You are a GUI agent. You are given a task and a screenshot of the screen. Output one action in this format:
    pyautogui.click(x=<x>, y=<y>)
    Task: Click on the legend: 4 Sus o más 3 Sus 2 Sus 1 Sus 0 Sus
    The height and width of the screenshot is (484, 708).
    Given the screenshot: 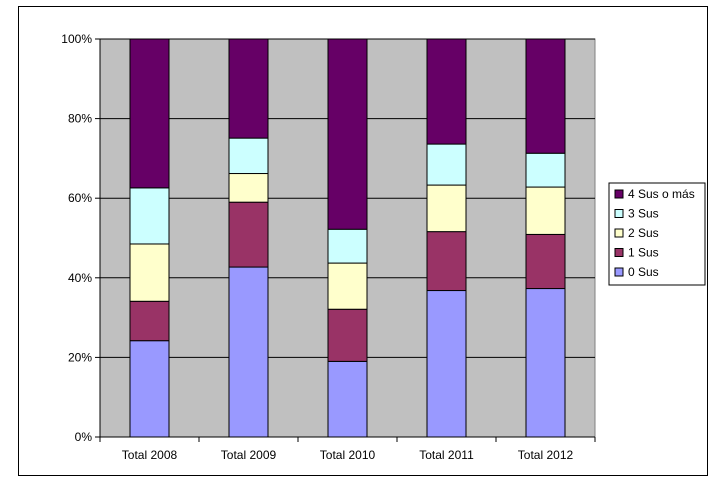 What is the action you would take?
    pyautogui.click(x=657, y=234)
    